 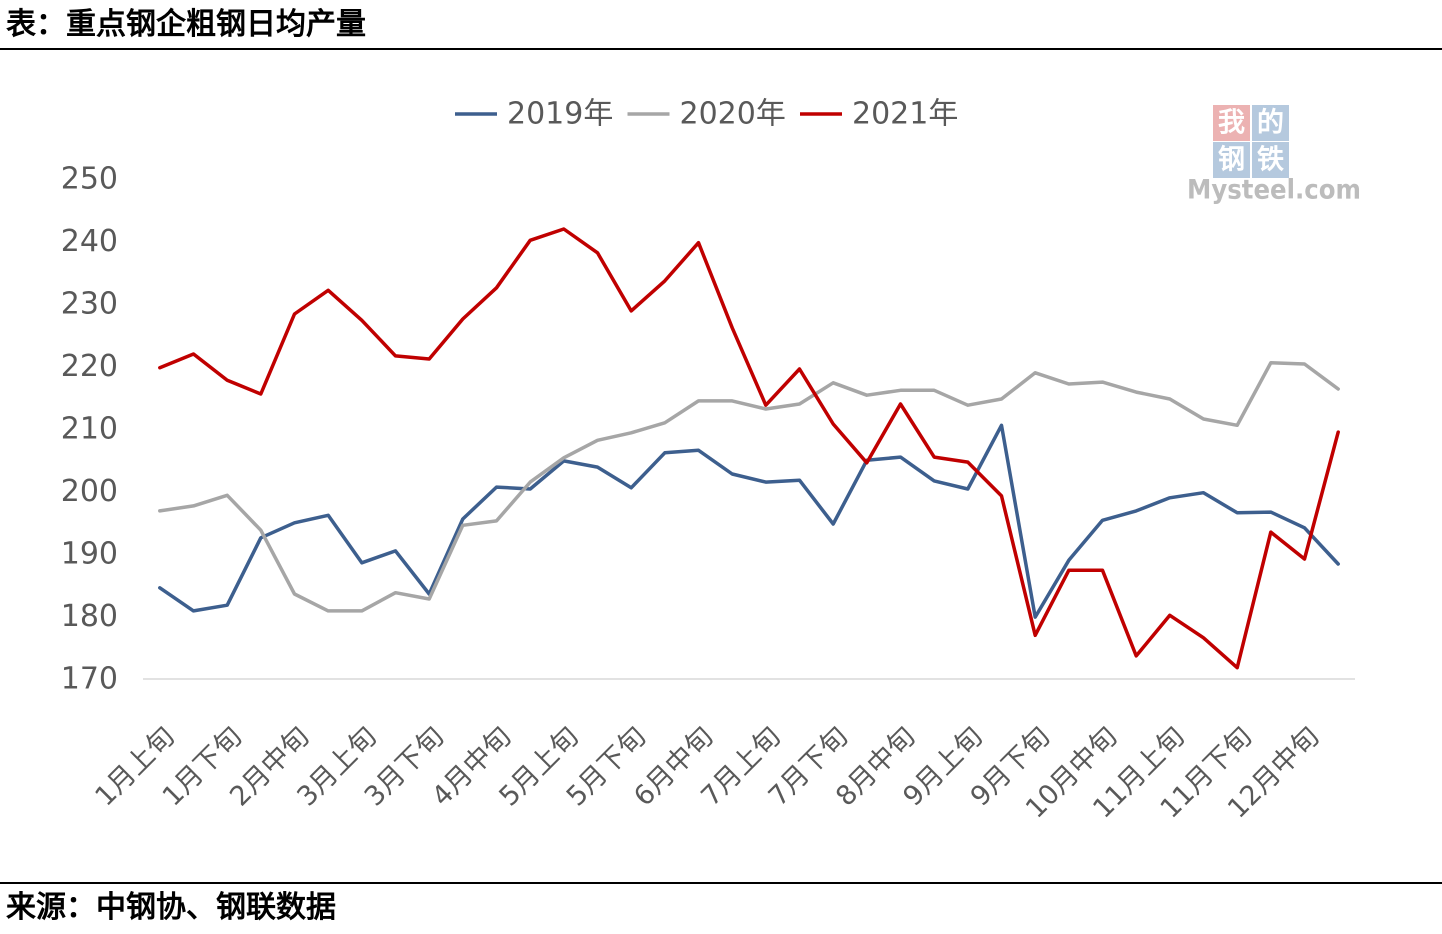 I want to click on bottom-divider, so click(x=721, y=883).